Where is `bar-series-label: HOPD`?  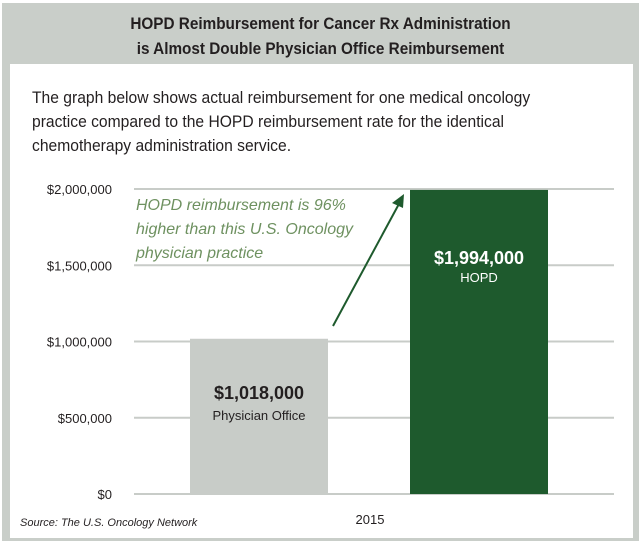 bar-series-label: HOPD is located at coordinates (479, 277).